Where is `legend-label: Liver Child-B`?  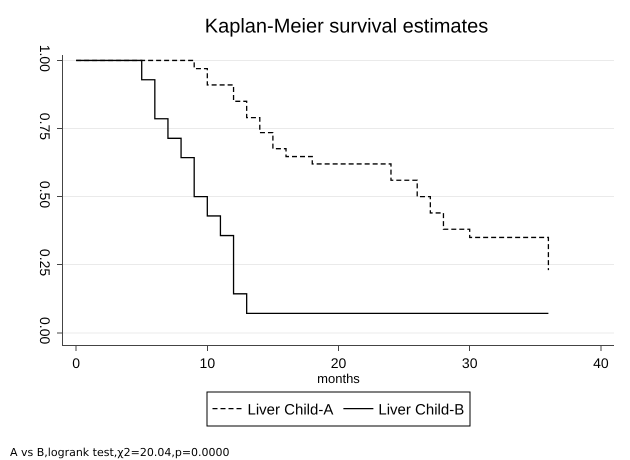 legend-label: Liver Child-B is located at coordinates (421, 410).